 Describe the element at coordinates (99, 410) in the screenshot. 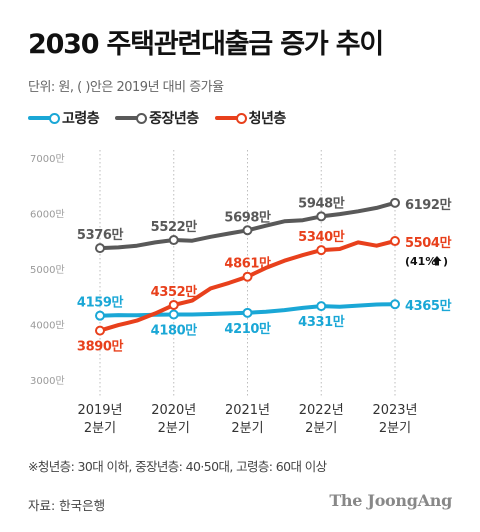

I see `x-tick-label: 2019년` at that location.